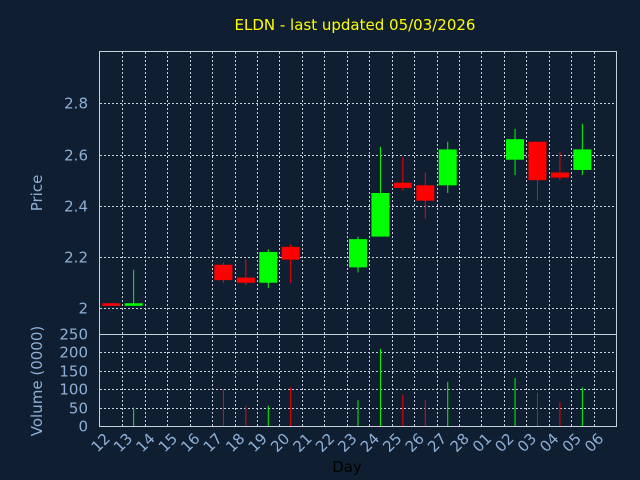 The width and height of the screenshot is (640, 480). I want to click on x-tick-label: 06, so click(594, 443).